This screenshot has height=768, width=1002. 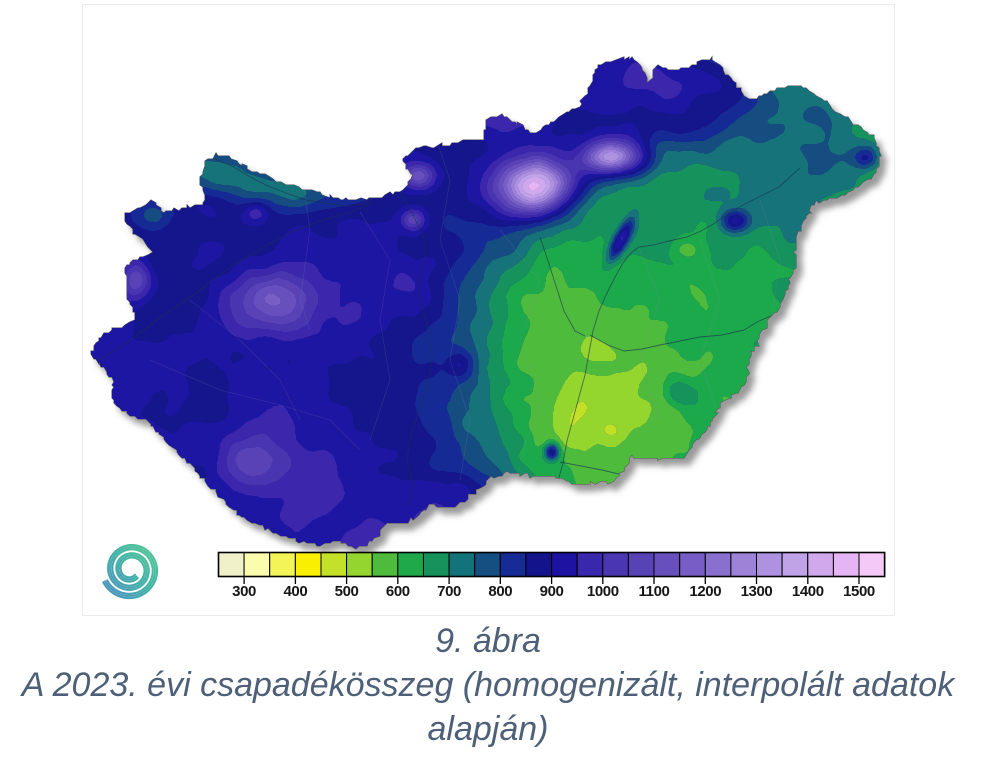 What do you see at coordinates (757, 591) in the screenshot?
I see `svg-text: 1300` at bounding box center [757, 591].